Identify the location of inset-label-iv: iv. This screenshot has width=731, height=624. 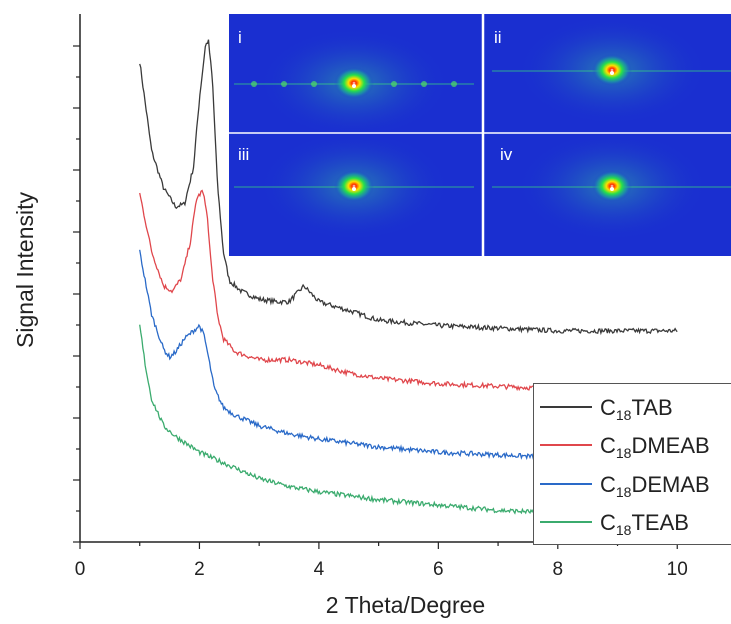
(506, 154).